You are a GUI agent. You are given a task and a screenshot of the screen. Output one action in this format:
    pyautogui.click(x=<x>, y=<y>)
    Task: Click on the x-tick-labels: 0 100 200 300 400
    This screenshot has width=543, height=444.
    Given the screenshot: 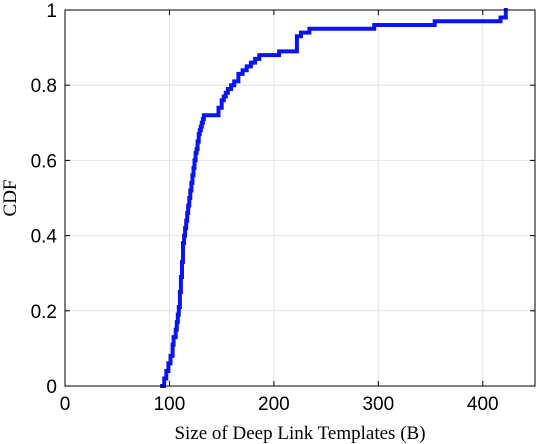 What is the action you would take?
    pyautogui.click(x=279, y=404)
    